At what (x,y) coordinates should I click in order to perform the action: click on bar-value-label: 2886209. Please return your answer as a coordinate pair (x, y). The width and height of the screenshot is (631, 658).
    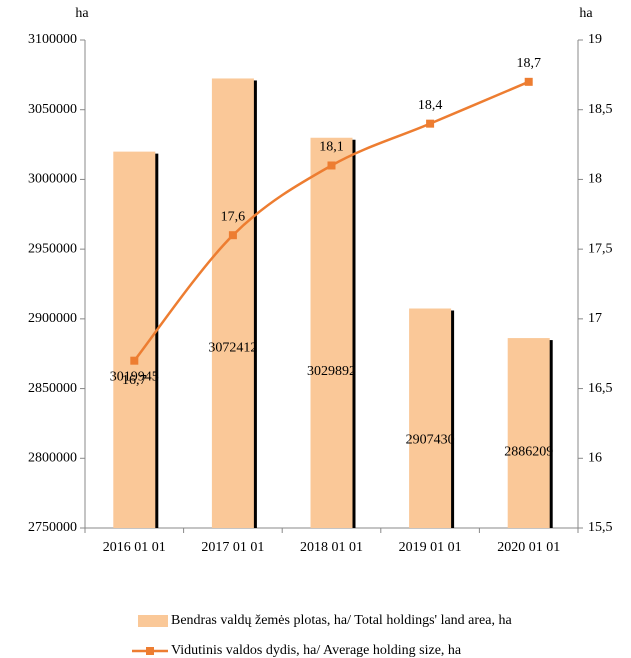
    Looking at the image, I should click on (528, 451).